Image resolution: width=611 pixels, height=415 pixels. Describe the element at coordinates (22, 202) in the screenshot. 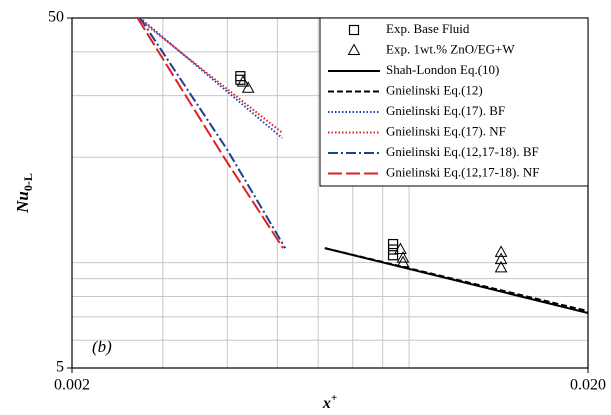

I see `y-label-main: Nu` at that location.